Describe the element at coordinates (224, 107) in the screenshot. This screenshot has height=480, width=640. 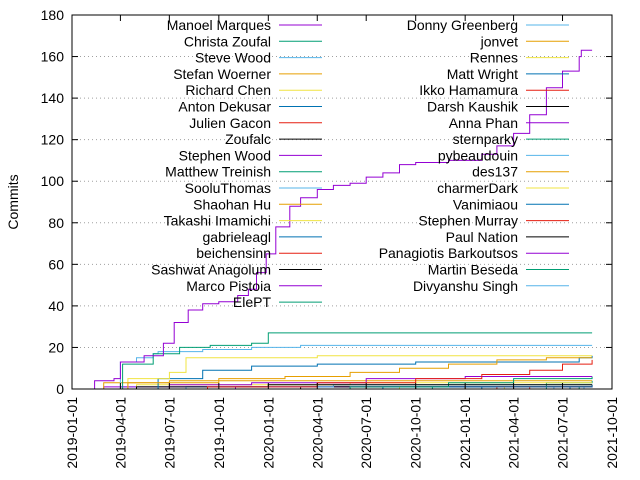
I see `legend-label: Anton Dekusar` at that location.